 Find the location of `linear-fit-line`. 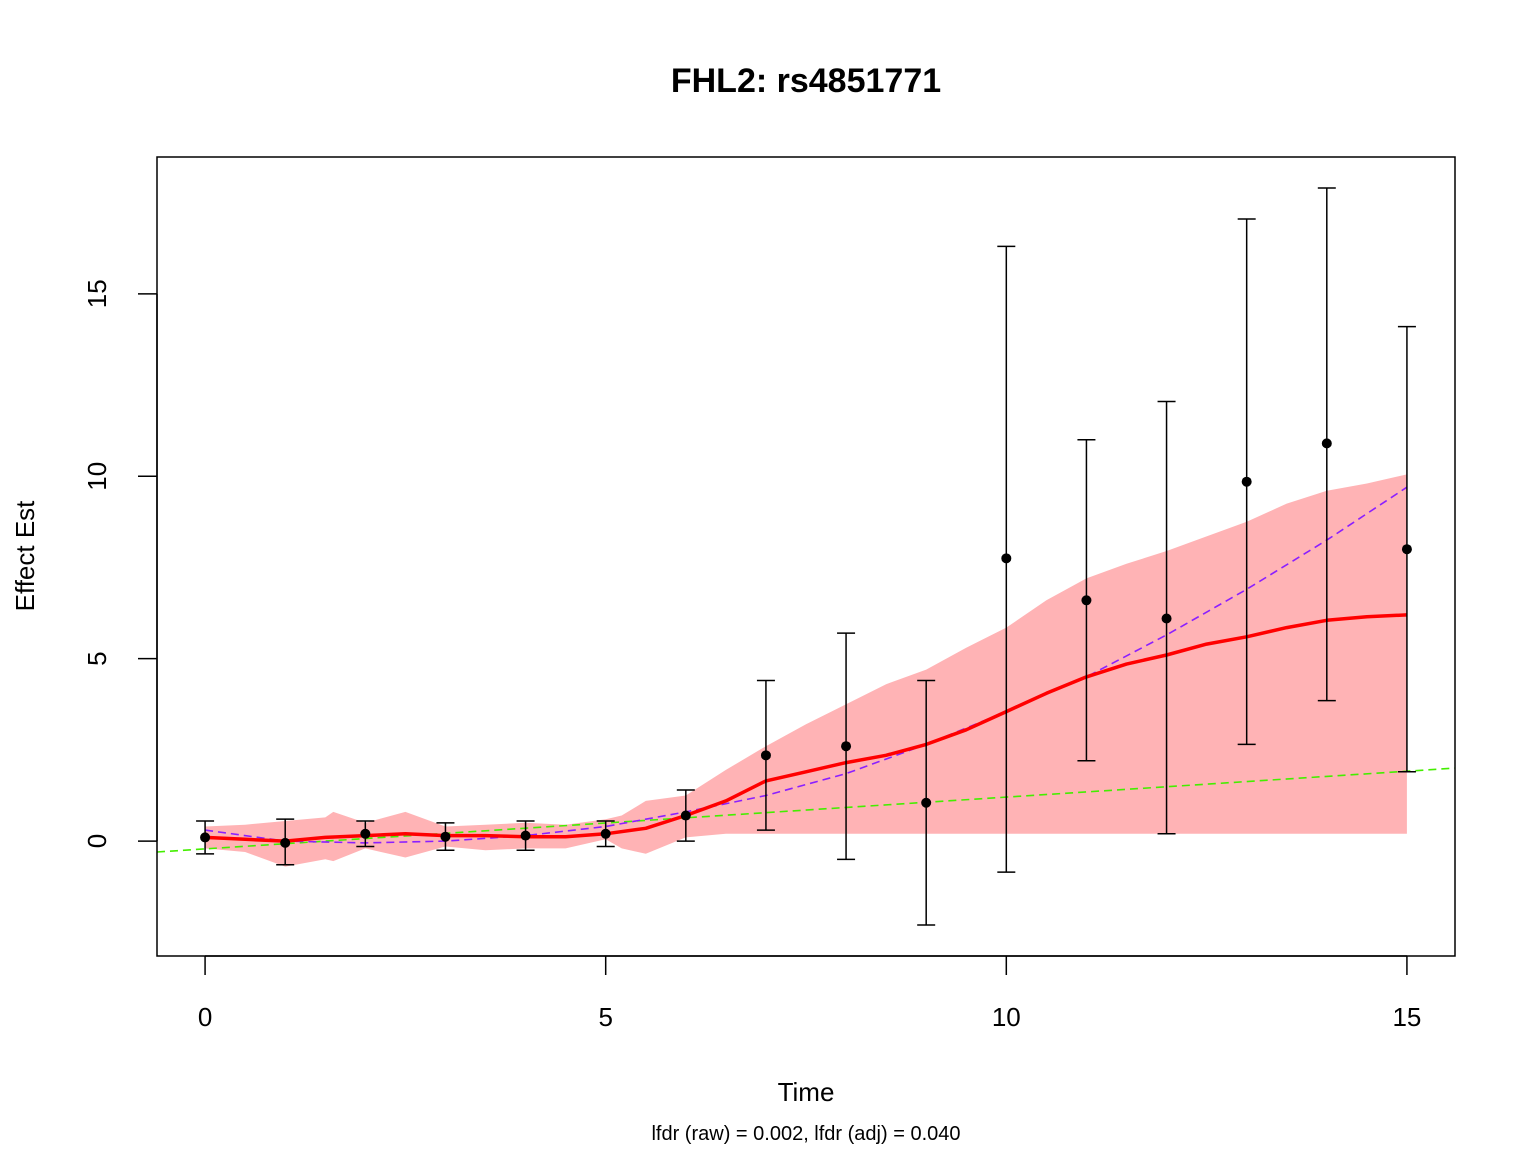

linear-fit-line is located at coordinates (806, 810).